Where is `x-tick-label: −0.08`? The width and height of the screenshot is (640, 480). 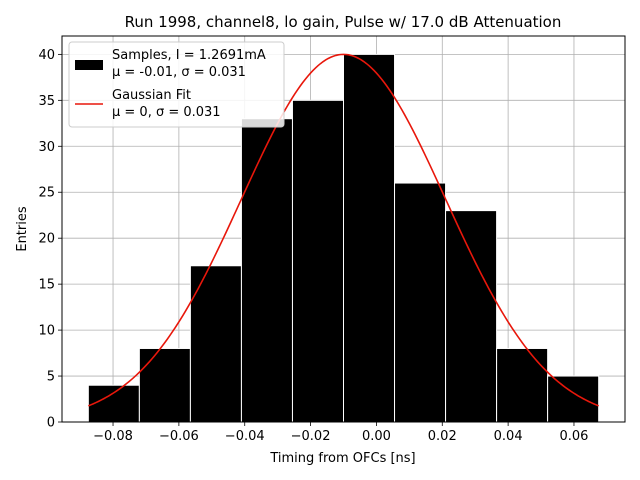 x-tick-label: −0.08 is located at coordinates (113, 436).